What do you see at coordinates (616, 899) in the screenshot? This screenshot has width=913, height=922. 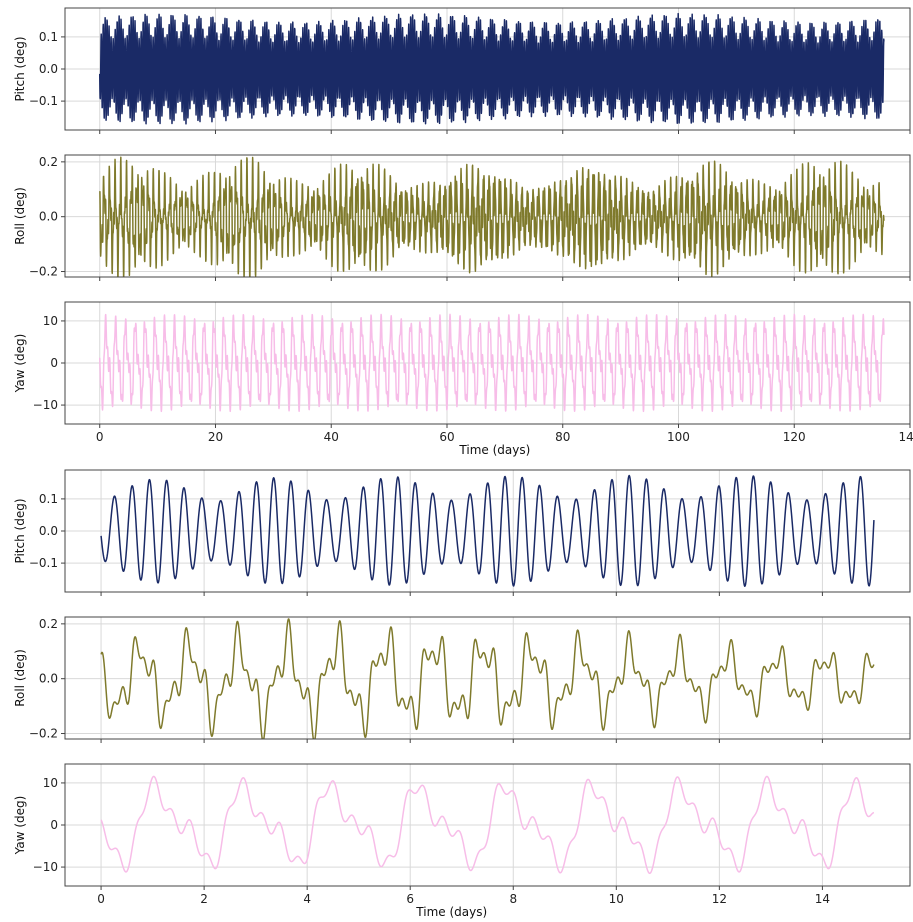 I see `x-tick-label: 10` at bounding box center [616, 899].